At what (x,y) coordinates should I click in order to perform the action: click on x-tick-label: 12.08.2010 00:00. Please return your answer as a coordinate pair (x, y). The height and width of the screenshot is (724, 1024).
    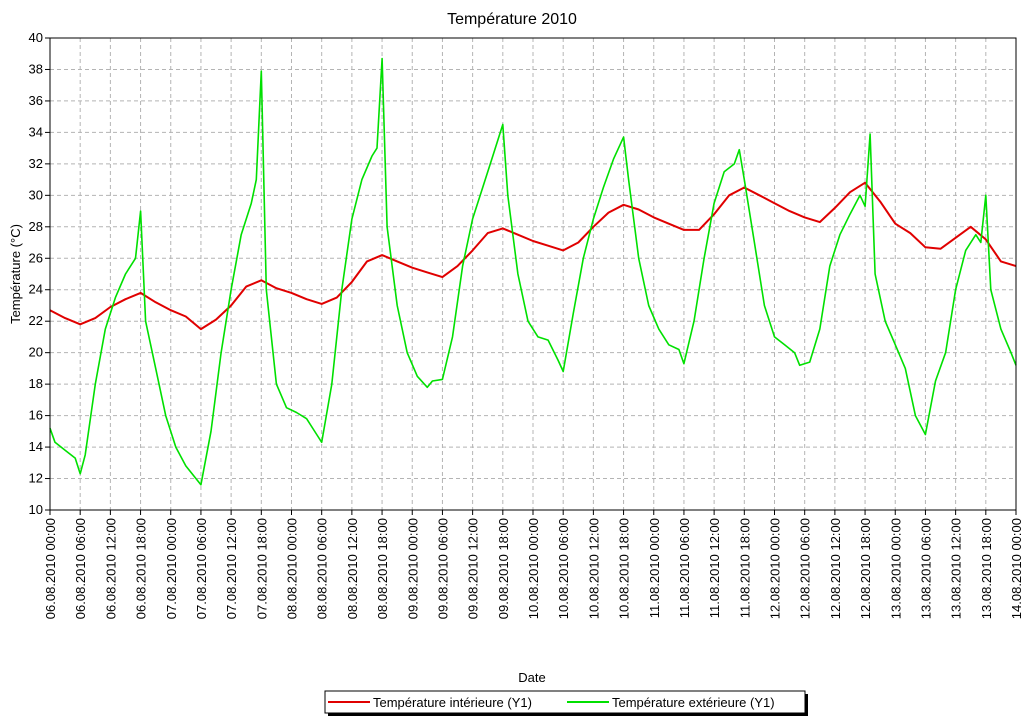
    Looking at the image, I should click on (775, 568).